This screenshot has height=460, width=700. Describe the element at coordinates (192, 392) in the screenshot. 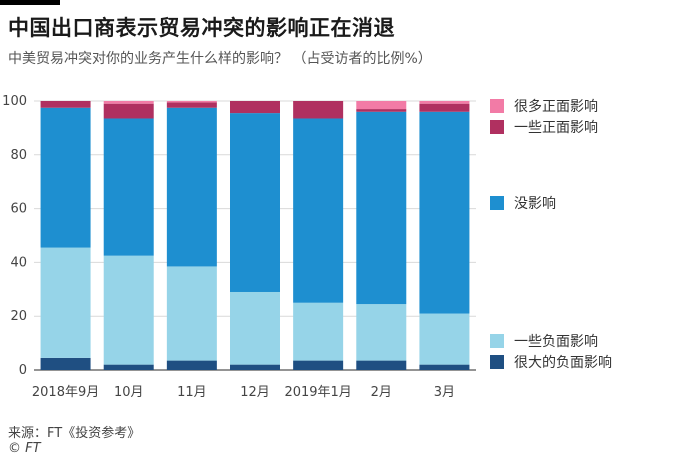

I see `x-tick-label: 11月` at that location.